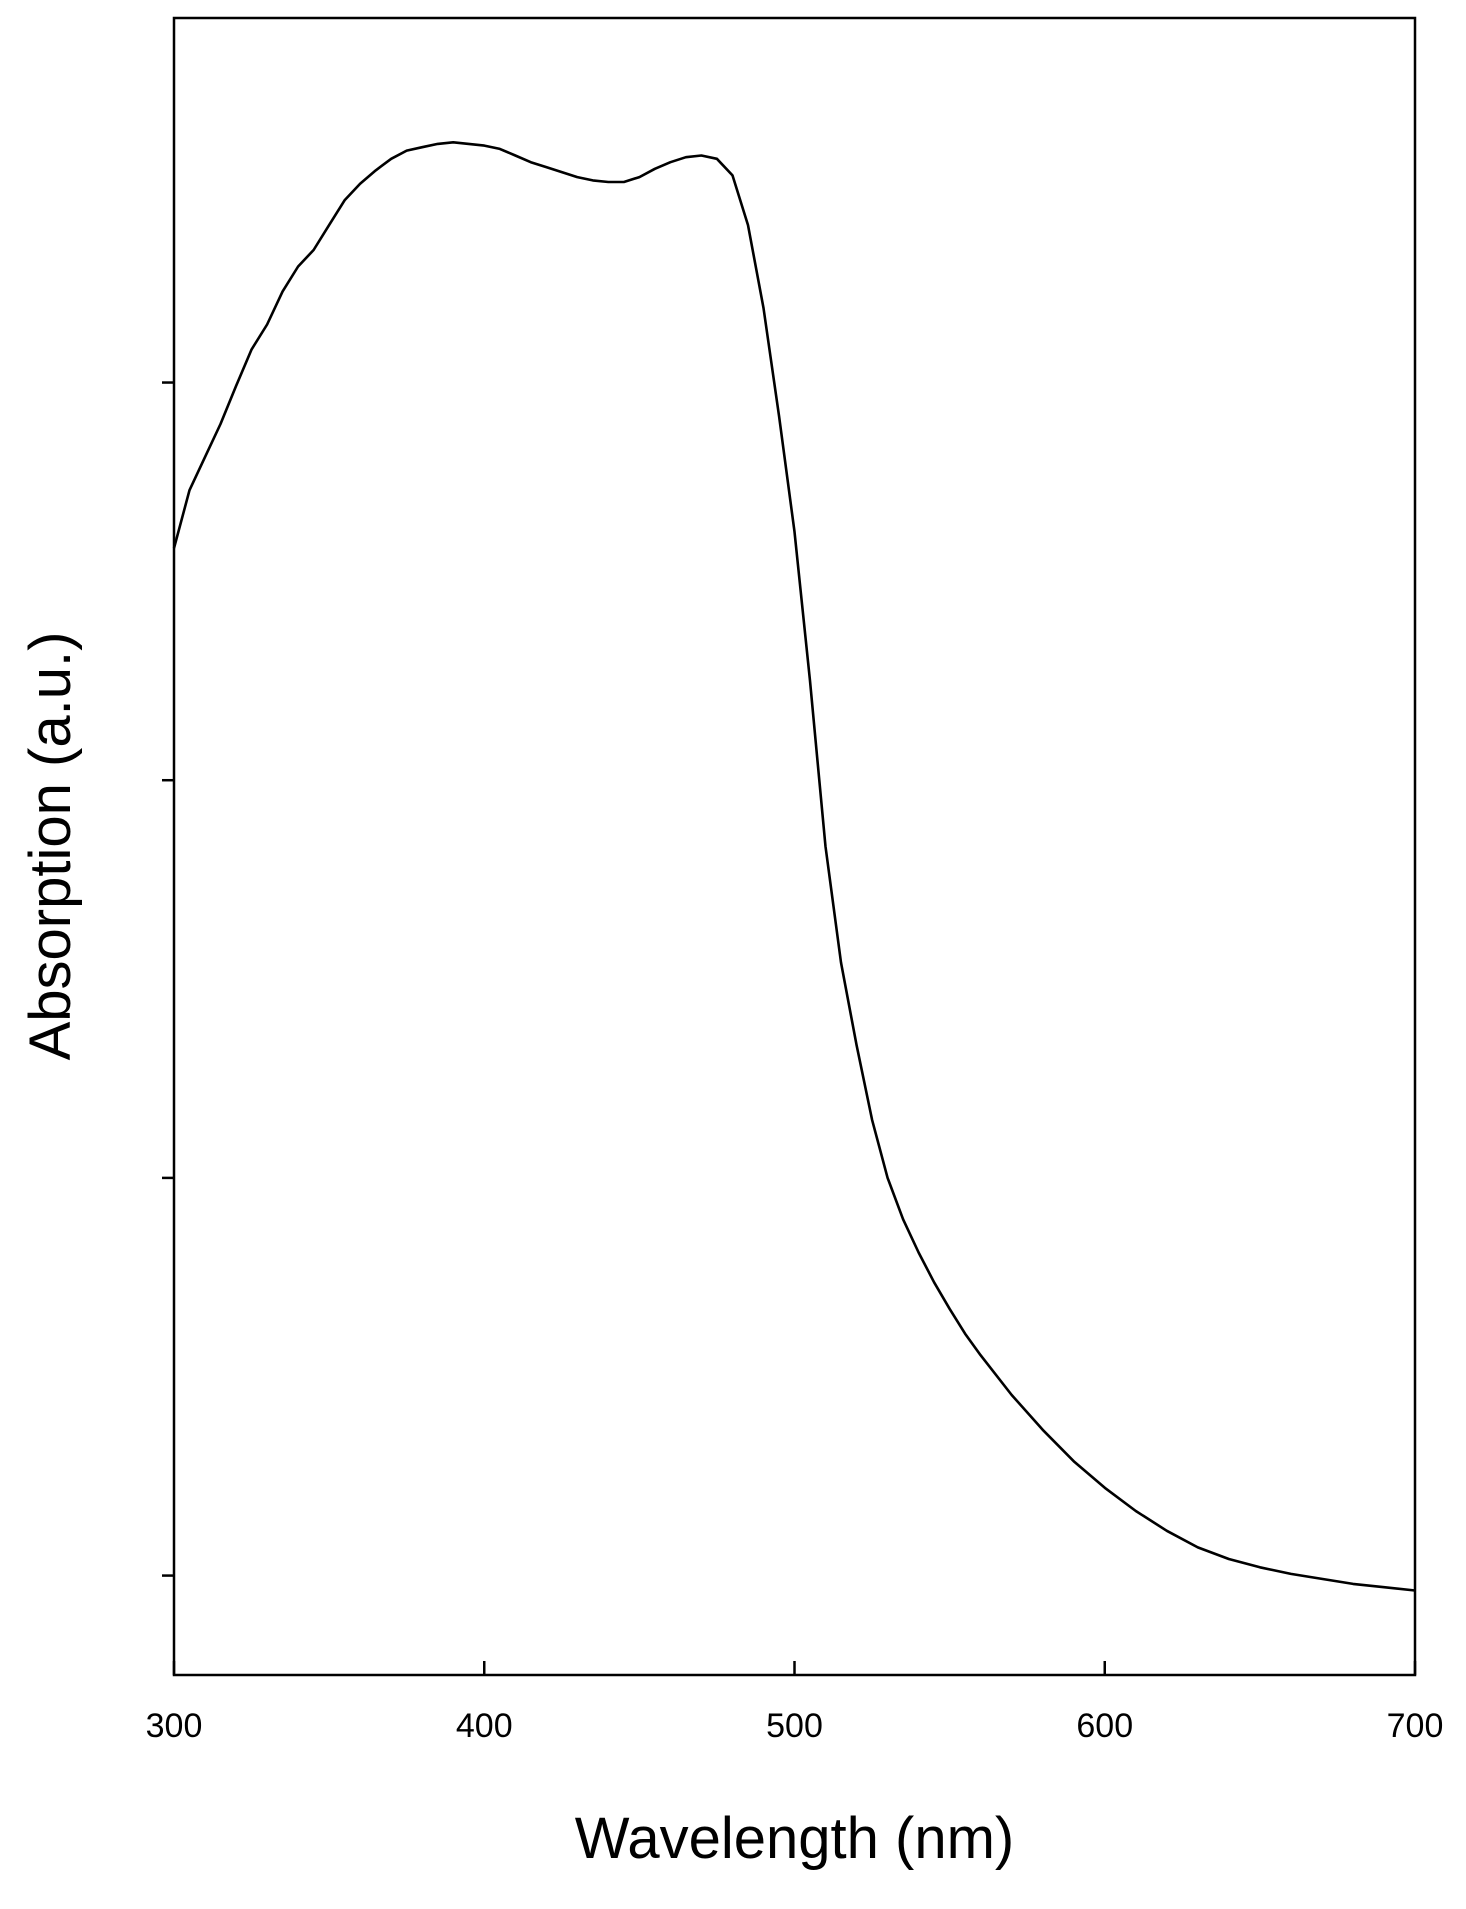 This screenshot has width=1466, height=1909. I want to click on x-axis-tick-labels: 300 400 500 600 700, so click(795, 1726).